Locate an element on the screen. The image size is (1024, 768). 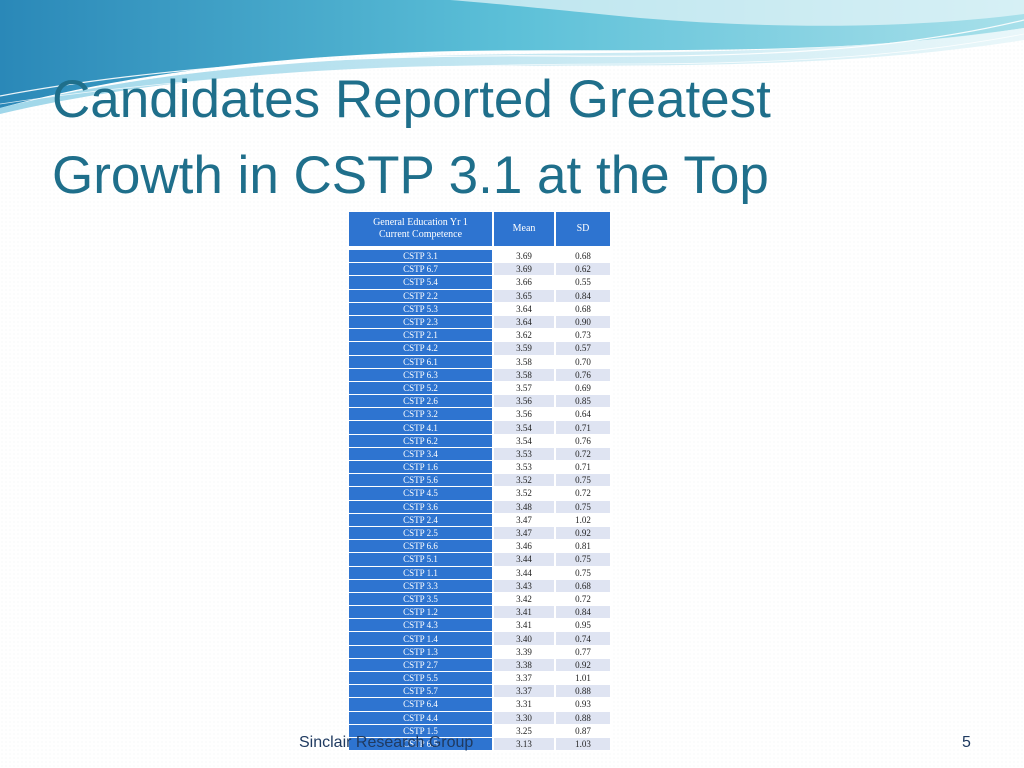
cell-item: CSTP 4.1 is located at coordinates (421, 427).